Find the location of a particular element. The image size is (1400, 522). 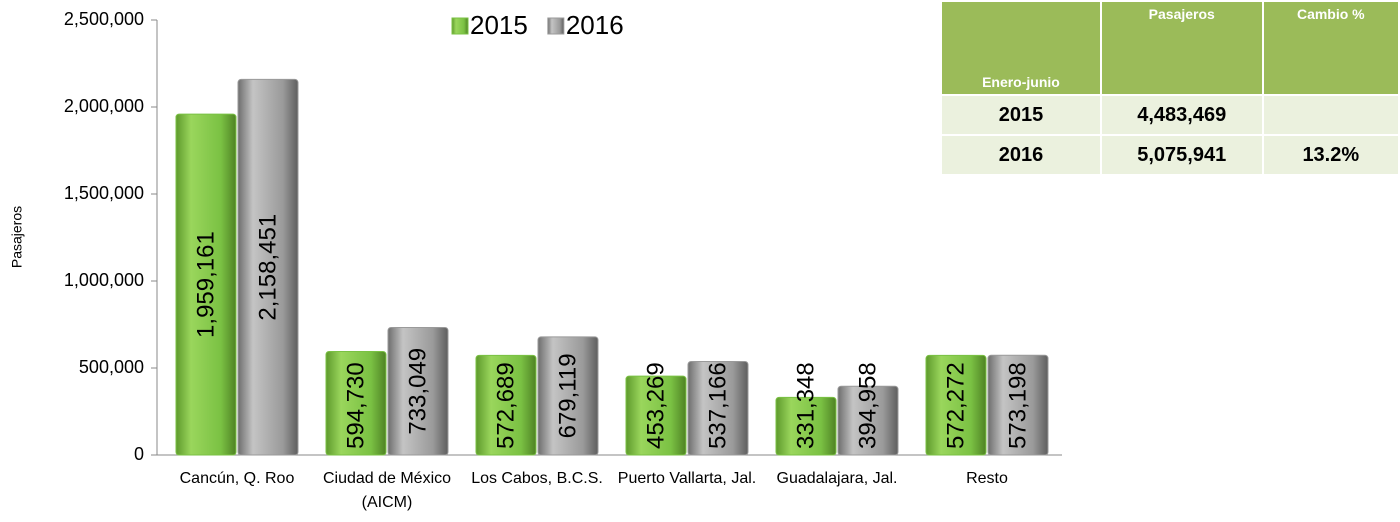

value-label: 573,198 is located at coordinates (1017, 405).